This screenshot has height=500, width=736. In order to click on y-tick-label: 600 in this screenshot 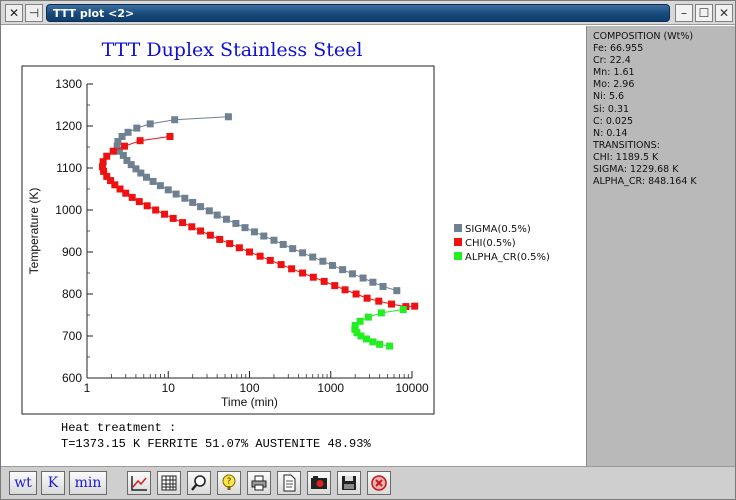, I will do `click(72, 378)`.